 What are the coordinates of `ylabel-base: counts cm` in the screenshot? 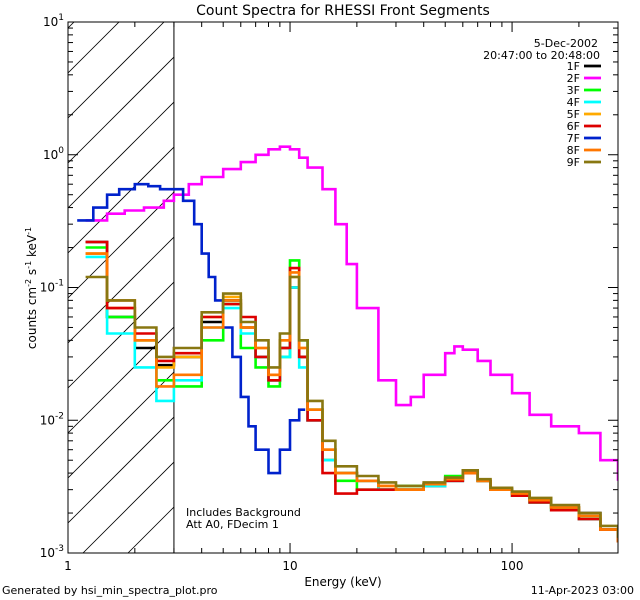 It's located at (32, 318).